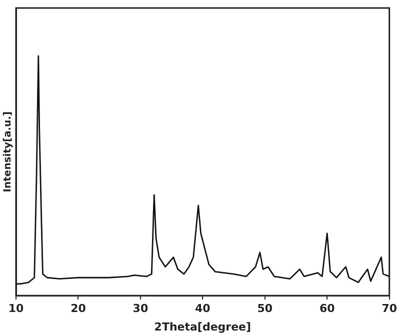  Describe the element at coordinates (16, 309) in the screenshot. I see `x-tick-label: 10` at that location.